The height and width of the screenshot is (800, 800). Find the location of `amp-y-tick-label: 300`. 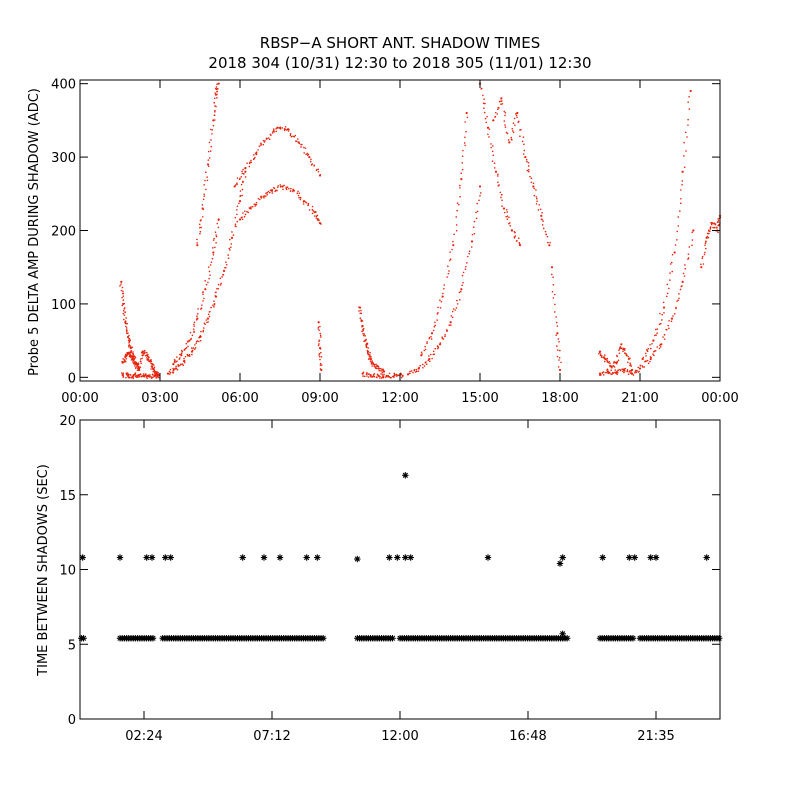

amp-y-tick-label: 300 is located at coordinates (63, 158).